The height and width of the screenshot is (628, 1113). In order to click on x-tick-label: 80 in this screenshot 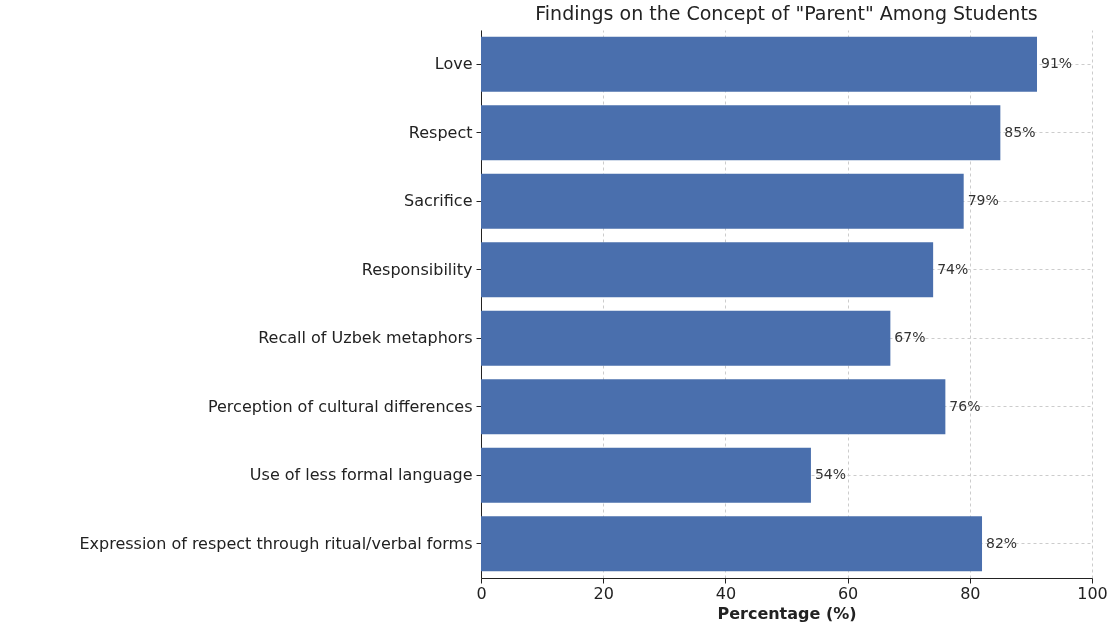, I will do `click(970, 593)`.